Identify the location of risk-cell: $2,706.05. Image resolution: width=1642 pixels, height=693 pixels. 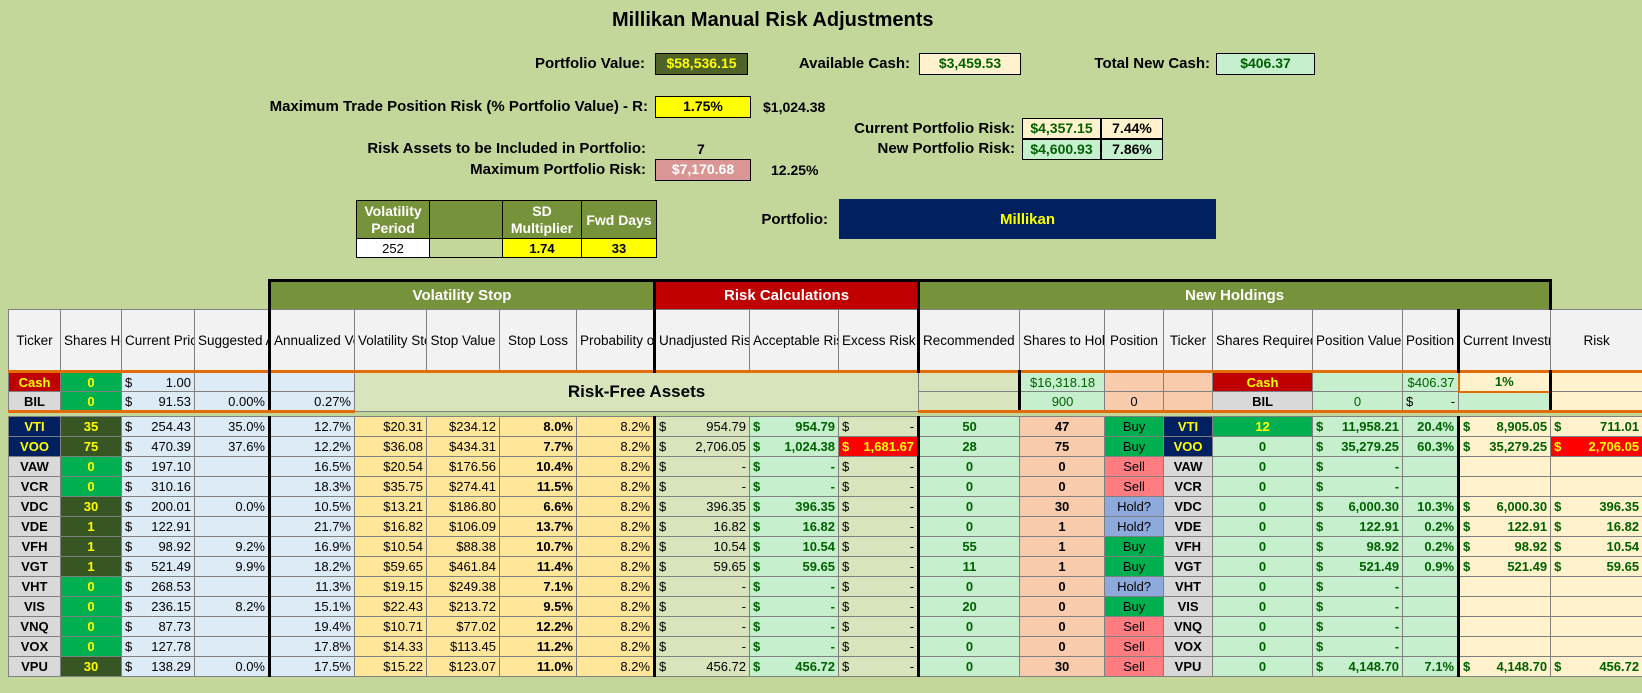
(1596, 446).